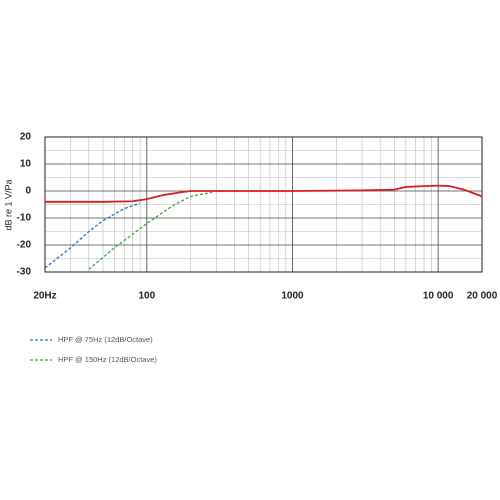 This screenshot has height=500, width=500. What do you see at coordinates (8, 204) in the screenshot?
I see `y-axis-label: dB re 1 V/Pa` at bounding box center [8, 204].